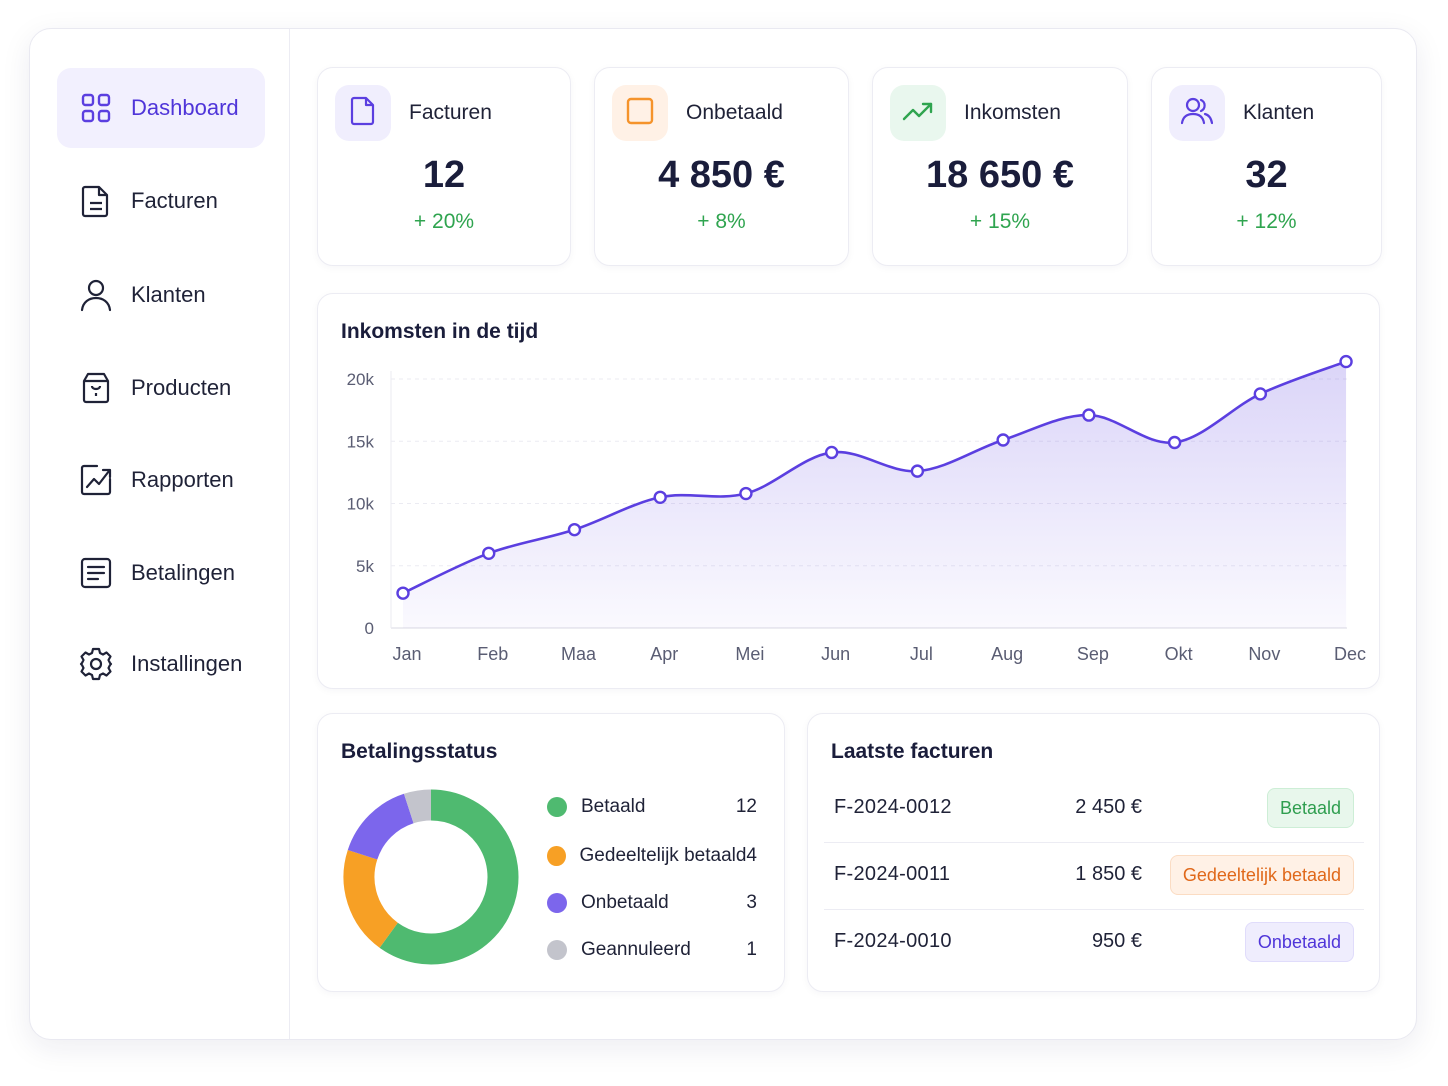 This screenshot has width=1448, height=1086. I want to click on stat-change: + 8%, so click(721, 221).